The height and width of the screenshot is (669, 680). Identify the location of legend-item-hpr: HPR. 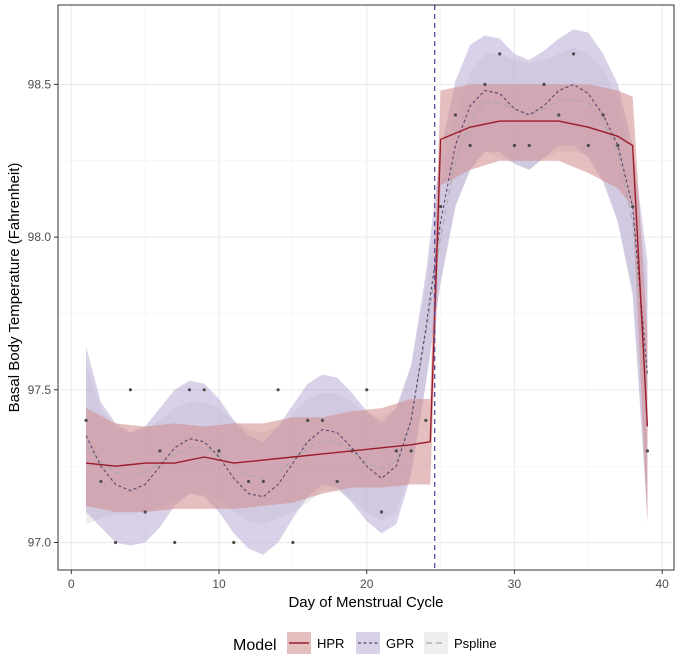
(315, 643).